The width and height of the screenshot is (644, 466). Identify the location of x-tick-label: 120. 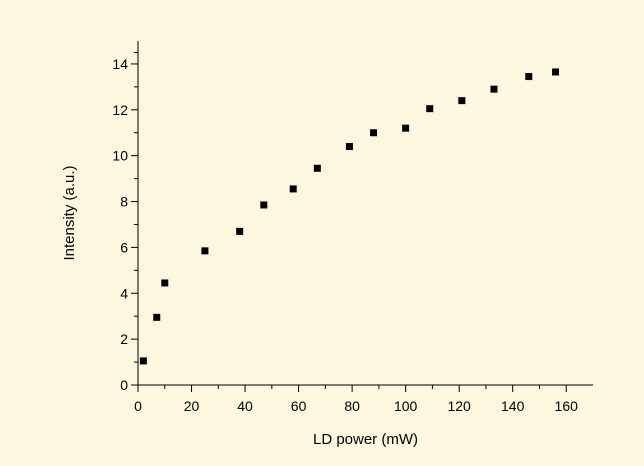
(459, 406).